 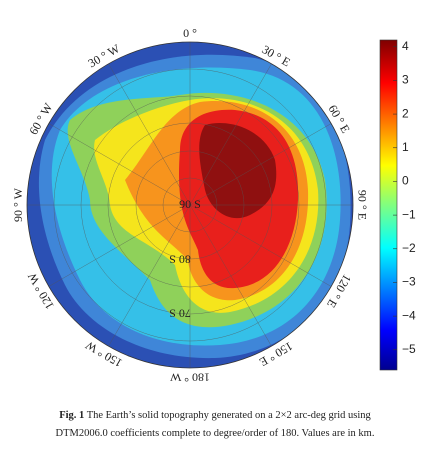 What do you see at coordinates (405, 113) in the screenshot?
I see `colorbar-tick-label: 2` at bounding box center [405, 113].